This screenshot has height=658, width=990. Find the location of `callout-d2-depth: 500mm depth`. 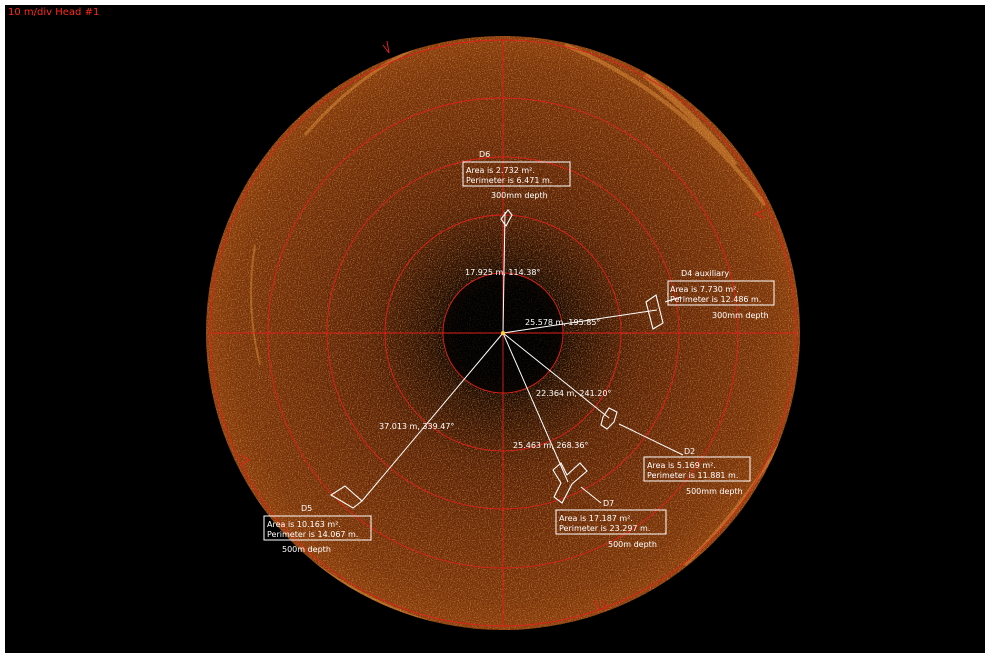

callout-d2-depth: 500mm depth is located at coordinates (714, 491).